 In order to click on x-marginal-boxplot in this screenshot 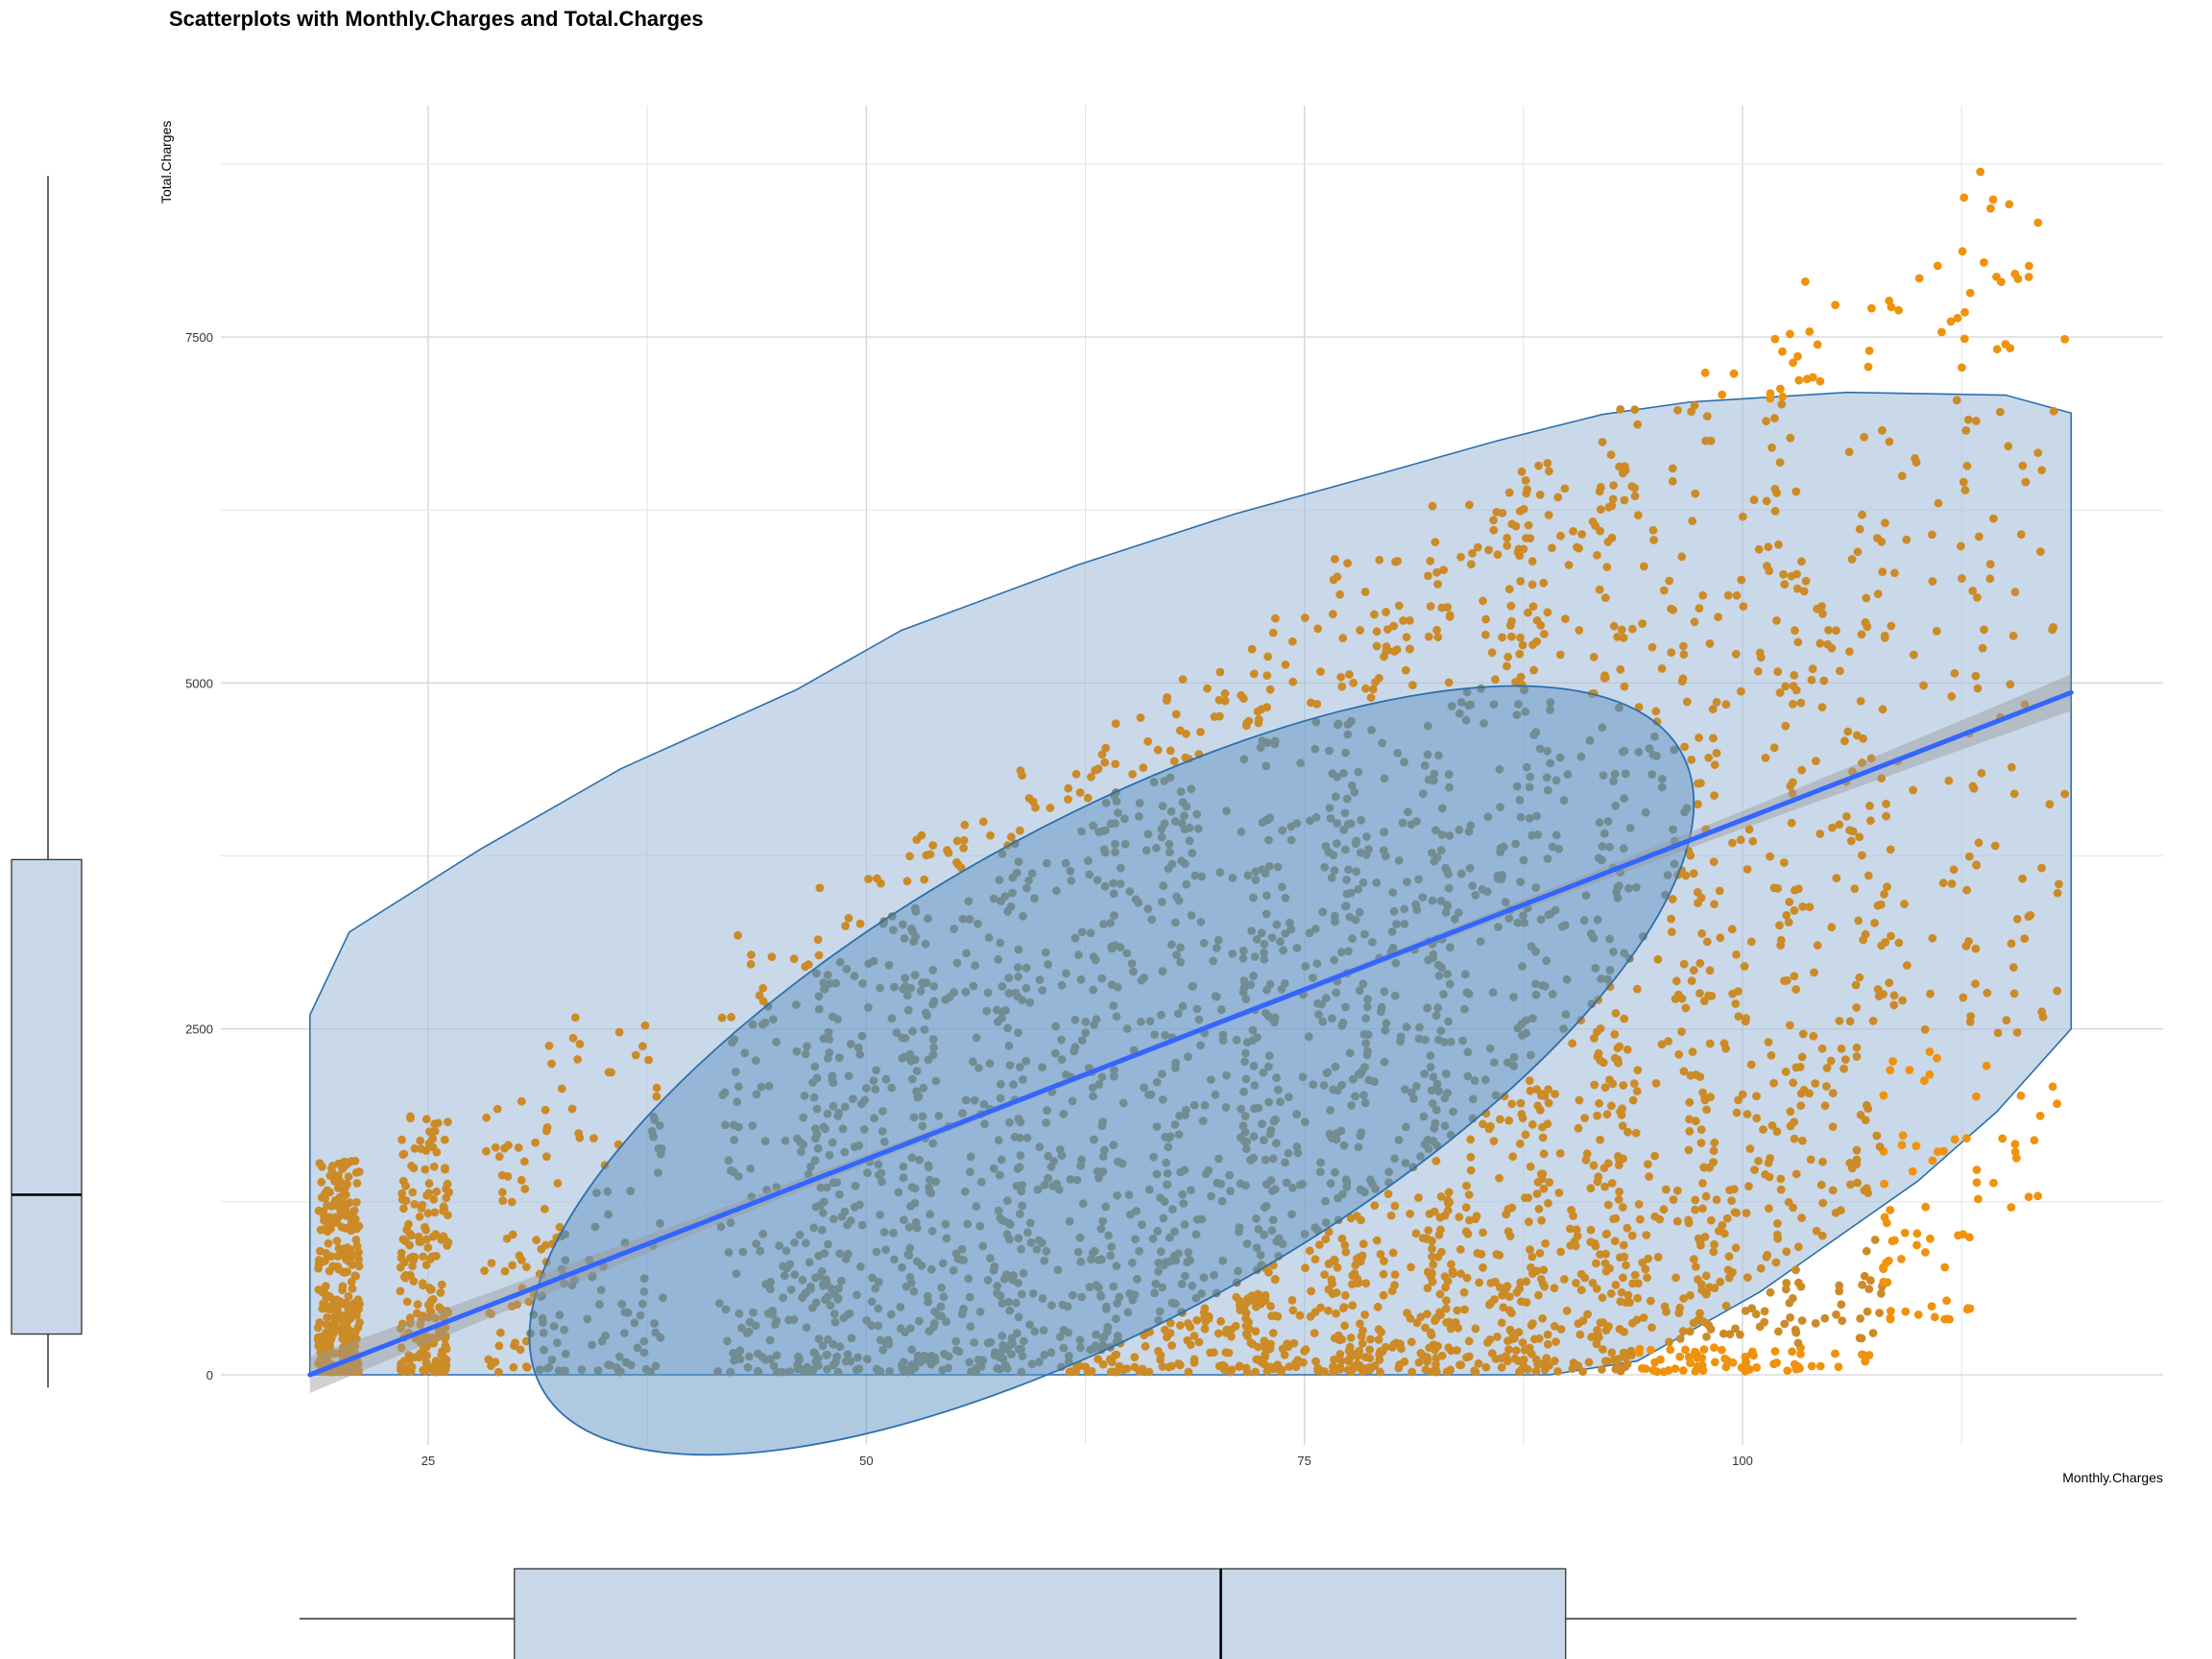, I will do `click(1188, 1613)`.